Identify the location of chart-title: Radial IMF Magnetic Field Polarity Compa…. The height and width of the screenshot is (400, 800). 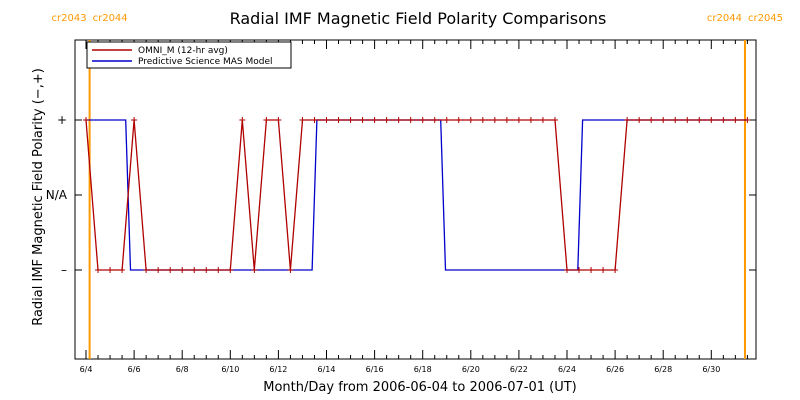
(418, 18).